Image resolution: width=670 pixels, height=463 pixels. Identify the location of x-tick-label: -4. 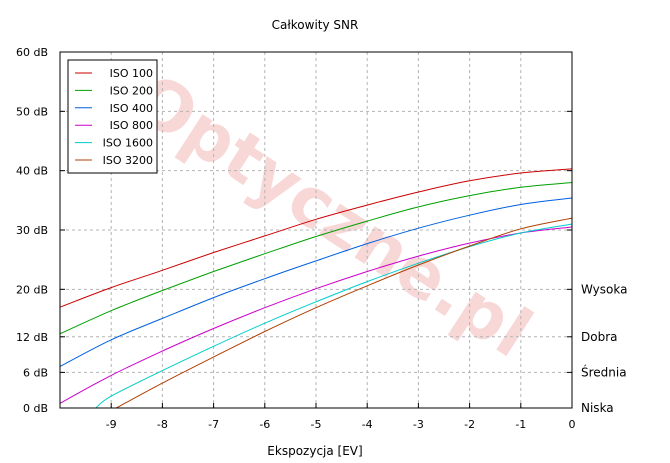
(367, 424).